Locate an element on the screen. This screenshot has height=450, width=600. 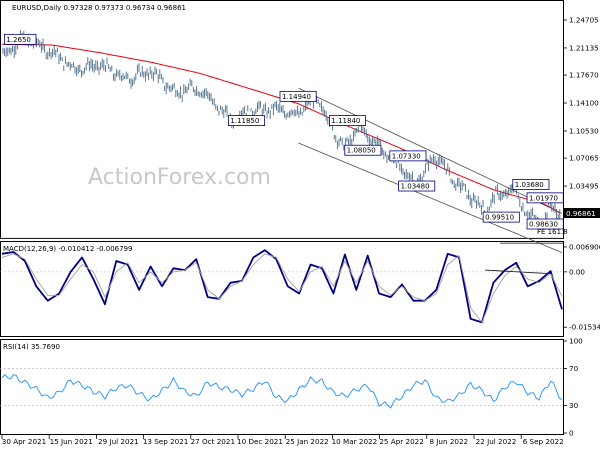
price-annotation: 1.03480 is located at coordinates (417, 186).